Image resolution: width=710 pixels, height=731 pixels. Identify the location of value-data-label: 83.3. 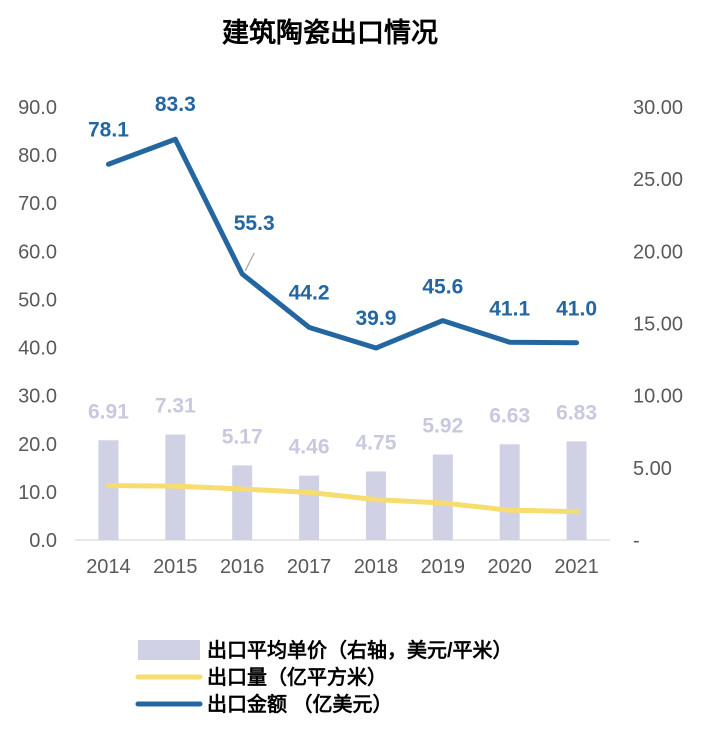
(175, 104).